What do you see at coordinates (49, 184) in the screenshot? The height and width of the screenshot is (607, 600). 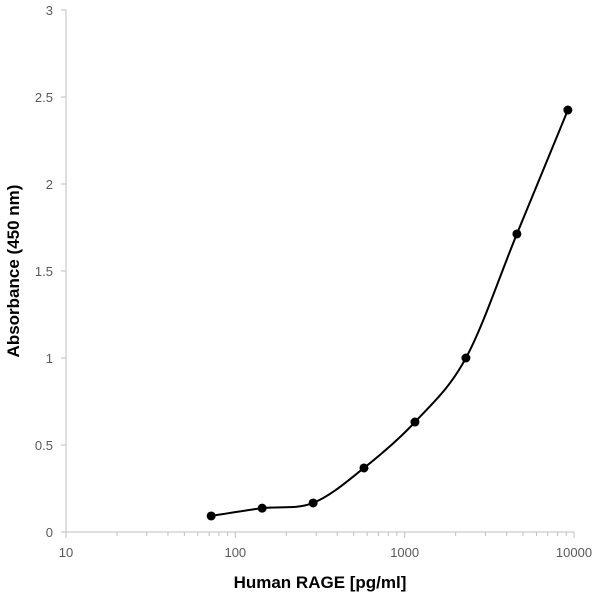 I see `y-tick-label: 2` at bounding box center [49, 184].